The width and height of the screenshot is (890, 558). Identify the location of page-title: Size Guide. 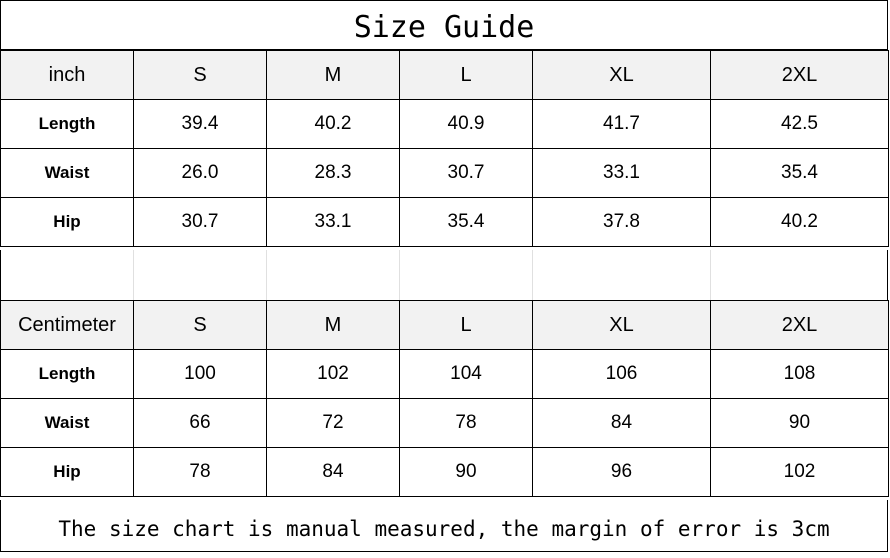
(444, 25).